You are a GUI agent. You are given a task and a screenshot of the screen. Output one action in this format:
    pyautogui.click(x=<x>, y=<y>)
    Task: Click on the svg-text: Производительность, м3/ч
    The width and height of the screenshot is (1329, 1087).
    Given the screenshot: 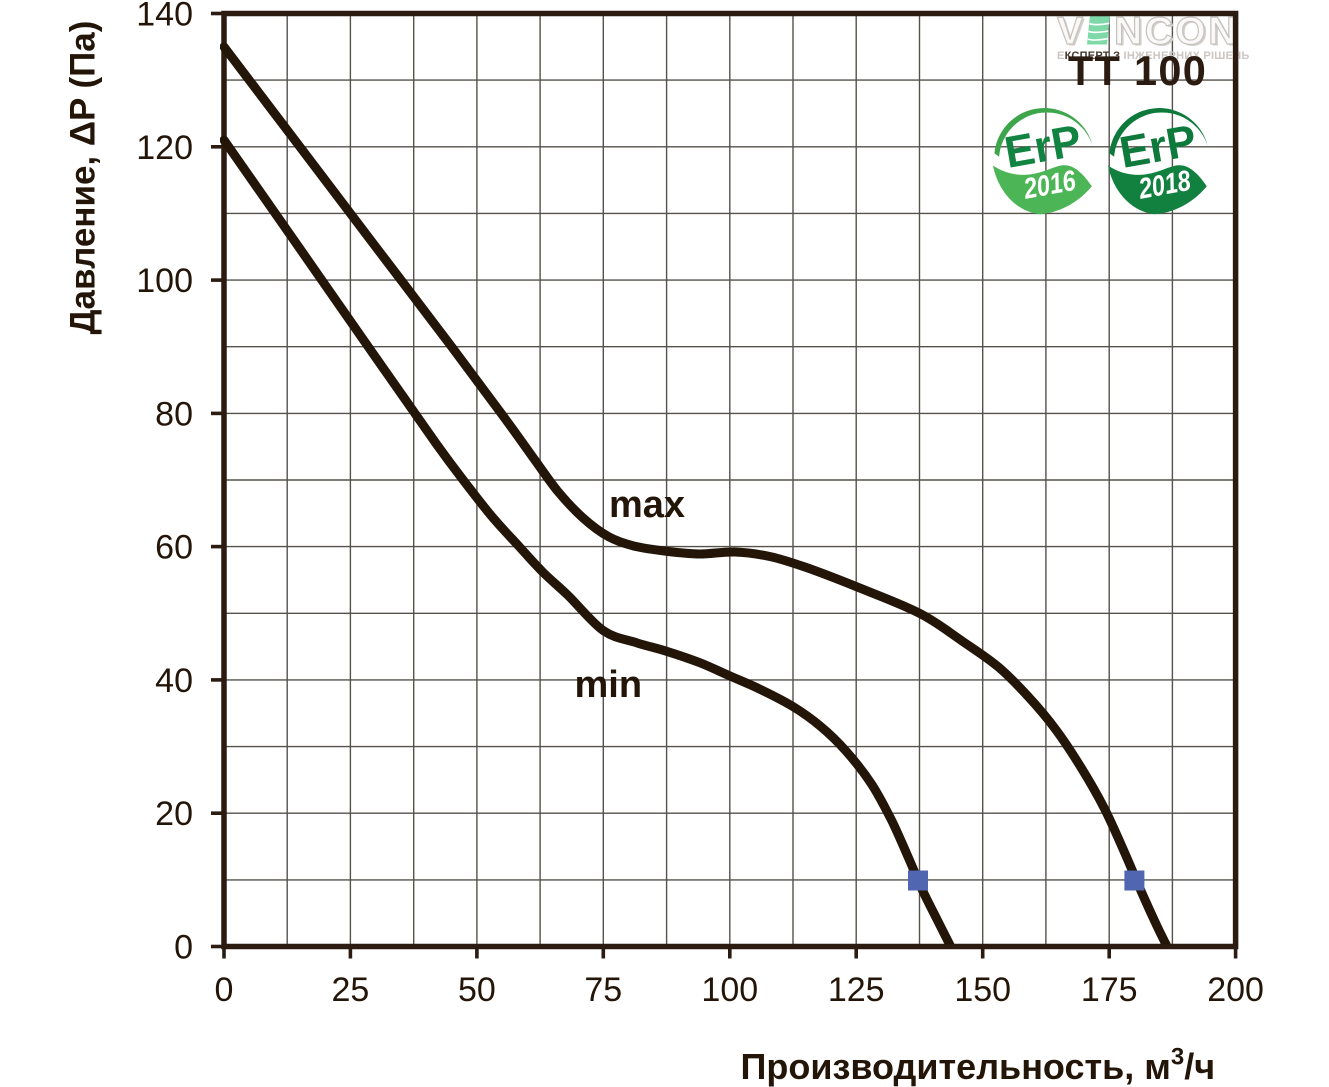 What is the action you would take?
    pyautogui.click(x=978, y=1065)
    